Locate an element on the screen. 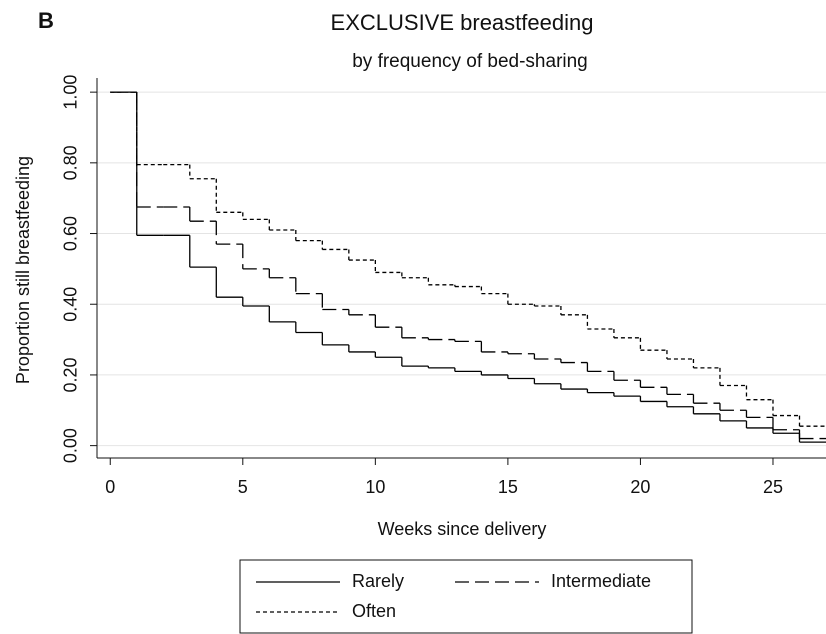 The height and width of the screenshot is (634, 826). panel-label: B is located at coordinates (46, 20).